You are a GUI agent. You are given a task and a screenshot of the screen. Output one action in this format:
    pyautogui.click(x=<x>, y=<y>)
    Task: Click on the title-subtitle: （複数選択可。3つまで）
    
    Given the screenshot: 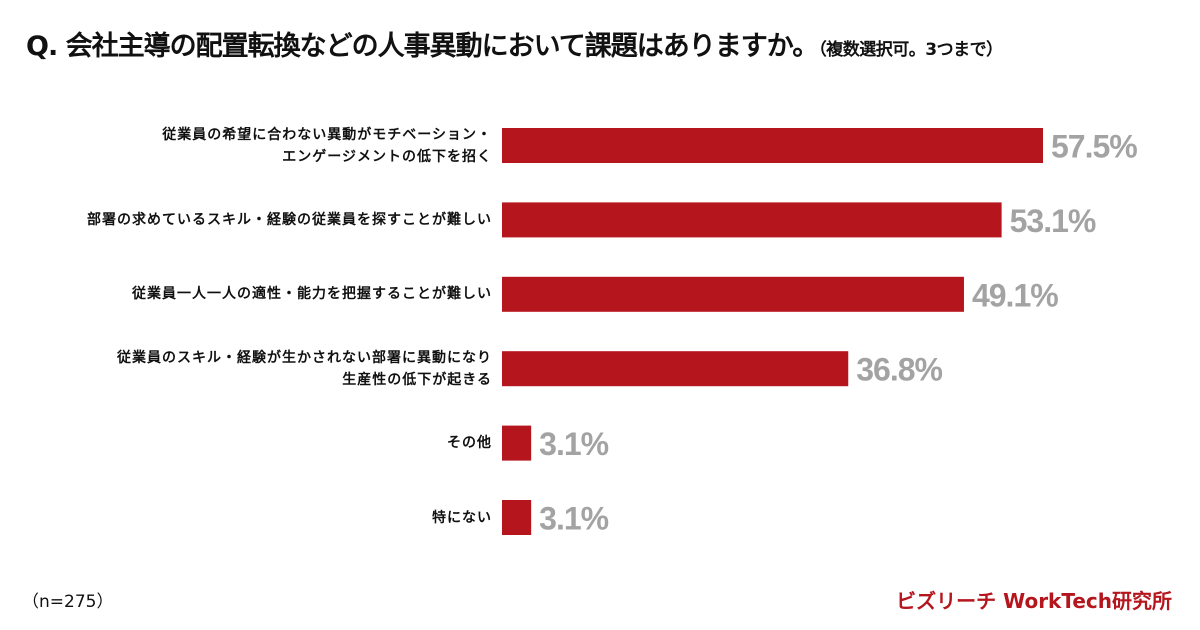 What is the action you would take?
    pyautogui.click(x=910, y=50)
    